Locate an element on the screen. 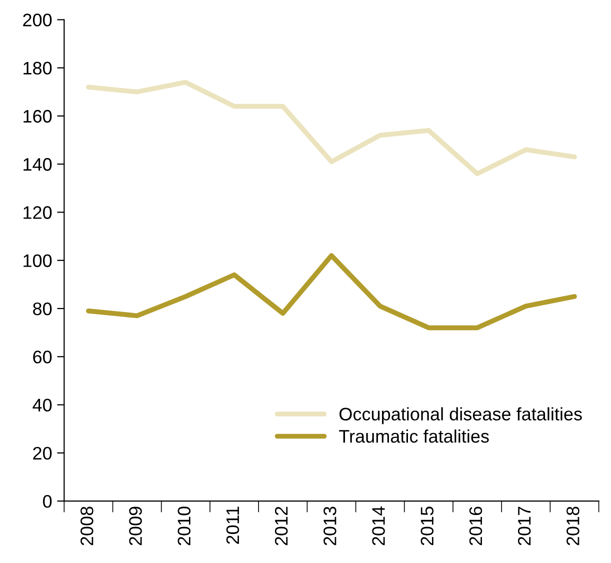 Image resolution: width=611 pixels, height=563 pixels. y-tick-label: 140 is located at coordinates (38, 164).